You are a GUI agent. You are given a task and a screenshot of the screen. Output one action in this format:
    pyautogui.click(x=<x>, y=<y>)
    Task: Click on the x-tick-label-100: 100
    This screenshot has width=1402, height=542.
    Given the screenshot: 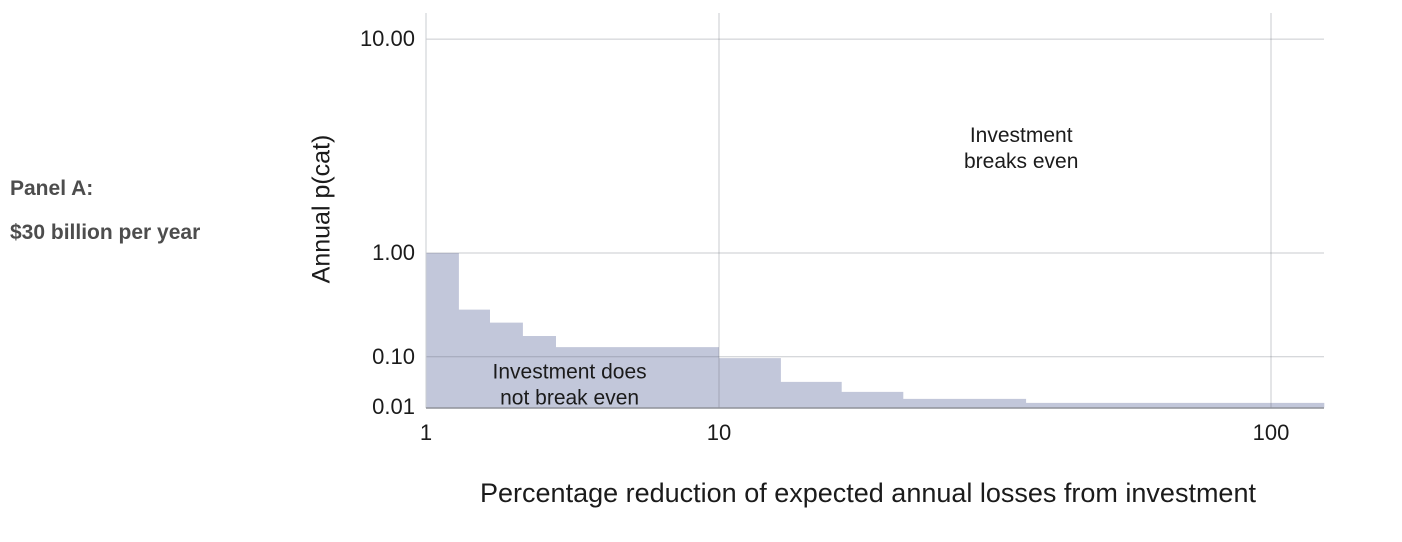 What is the action you would take?
    pyautogui.click(x=1271, y=432)
    